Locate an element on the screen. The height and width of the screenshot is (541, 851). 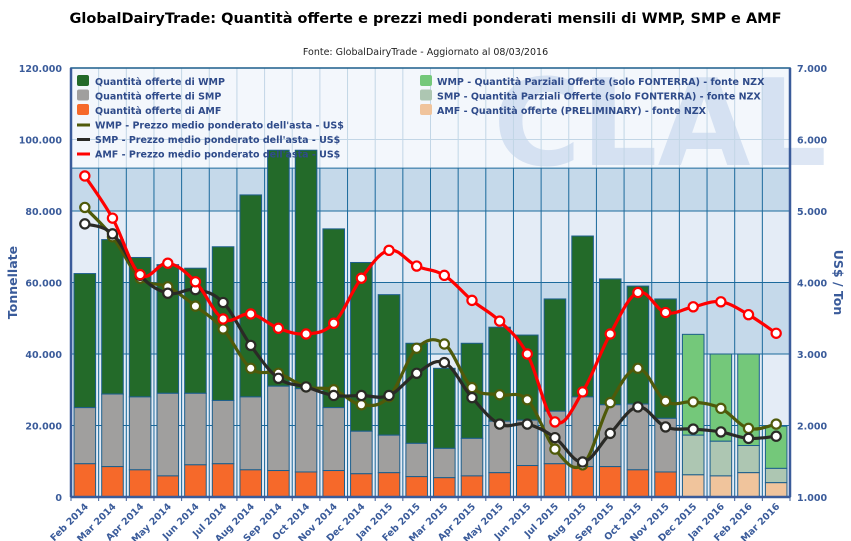
bar-wmp is located at coordinates (499, 374).